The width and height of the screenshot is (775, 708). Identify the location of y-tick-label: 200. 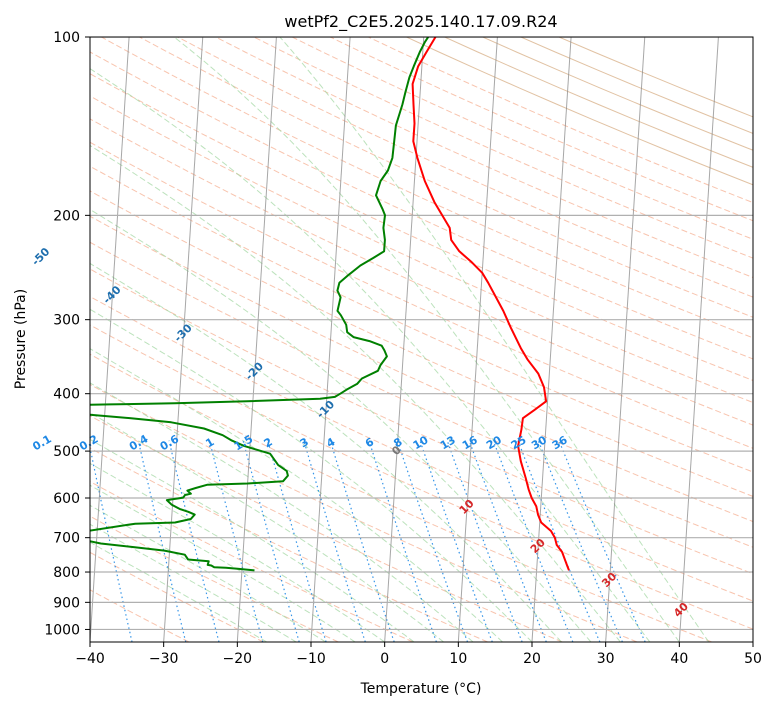
(66, 216).